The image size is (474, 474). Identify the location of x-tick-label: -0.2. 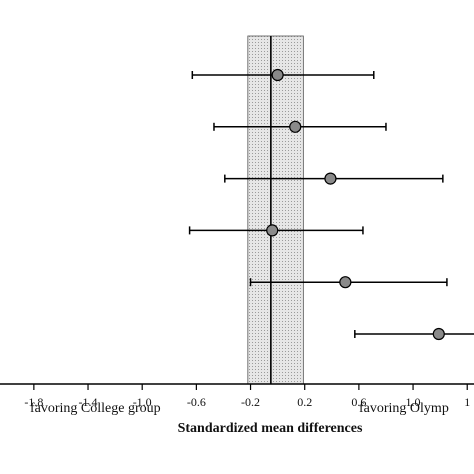
(250, 402).